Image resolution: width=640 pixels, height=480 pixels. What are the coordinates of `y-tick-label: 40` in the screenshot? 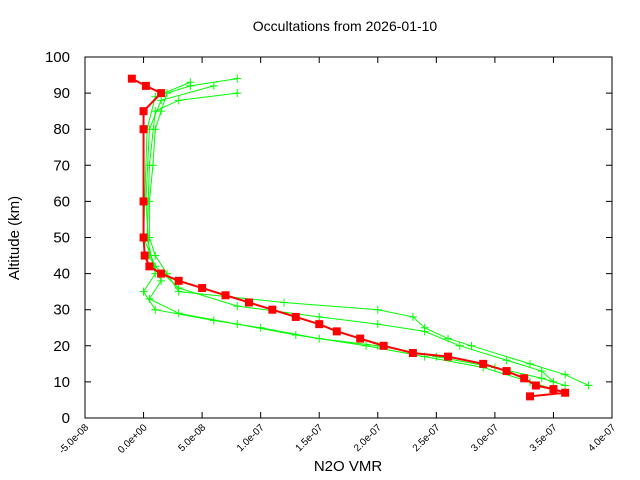 It's located at (61, 274).